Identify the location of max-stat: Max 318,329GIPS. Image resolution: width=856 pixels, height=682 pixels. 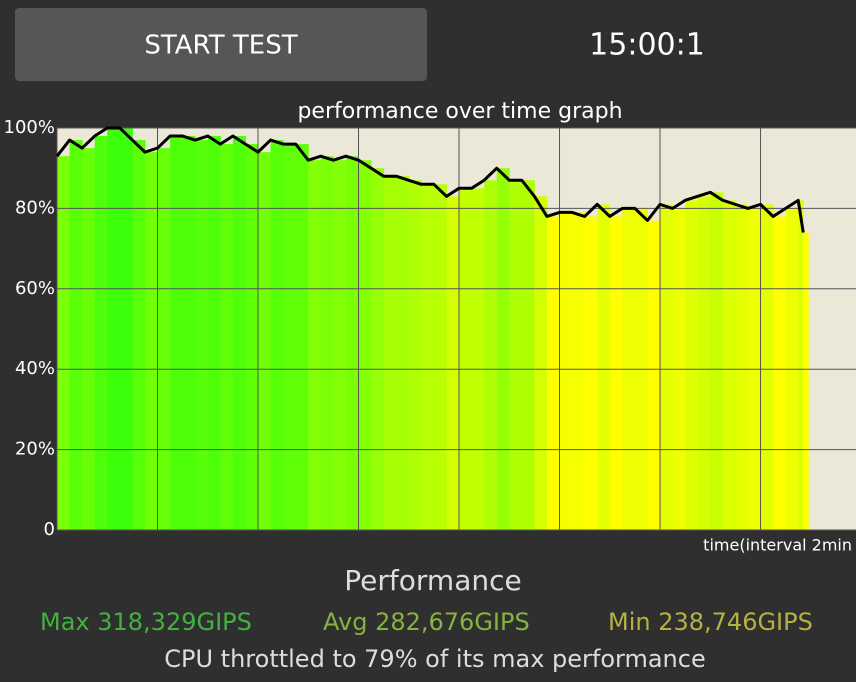
(146, 622).